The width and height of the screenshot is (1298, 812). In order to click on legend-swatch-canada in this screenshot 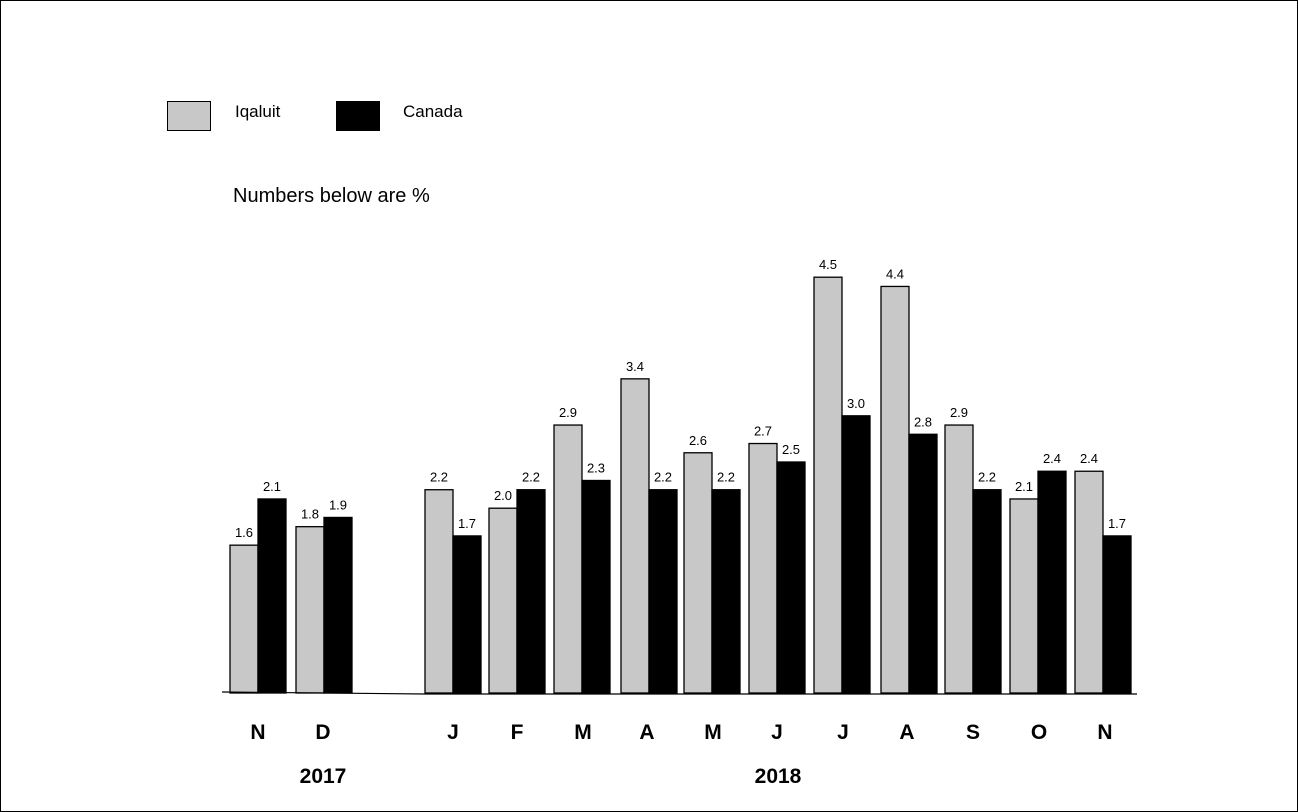, I will do `click(358, 116)`.